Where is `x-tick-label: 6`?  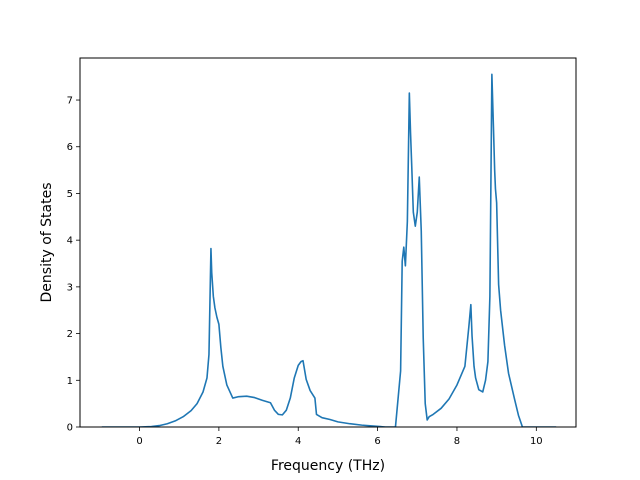
x-tick-label: 6 is located at coordinates (377, 441).